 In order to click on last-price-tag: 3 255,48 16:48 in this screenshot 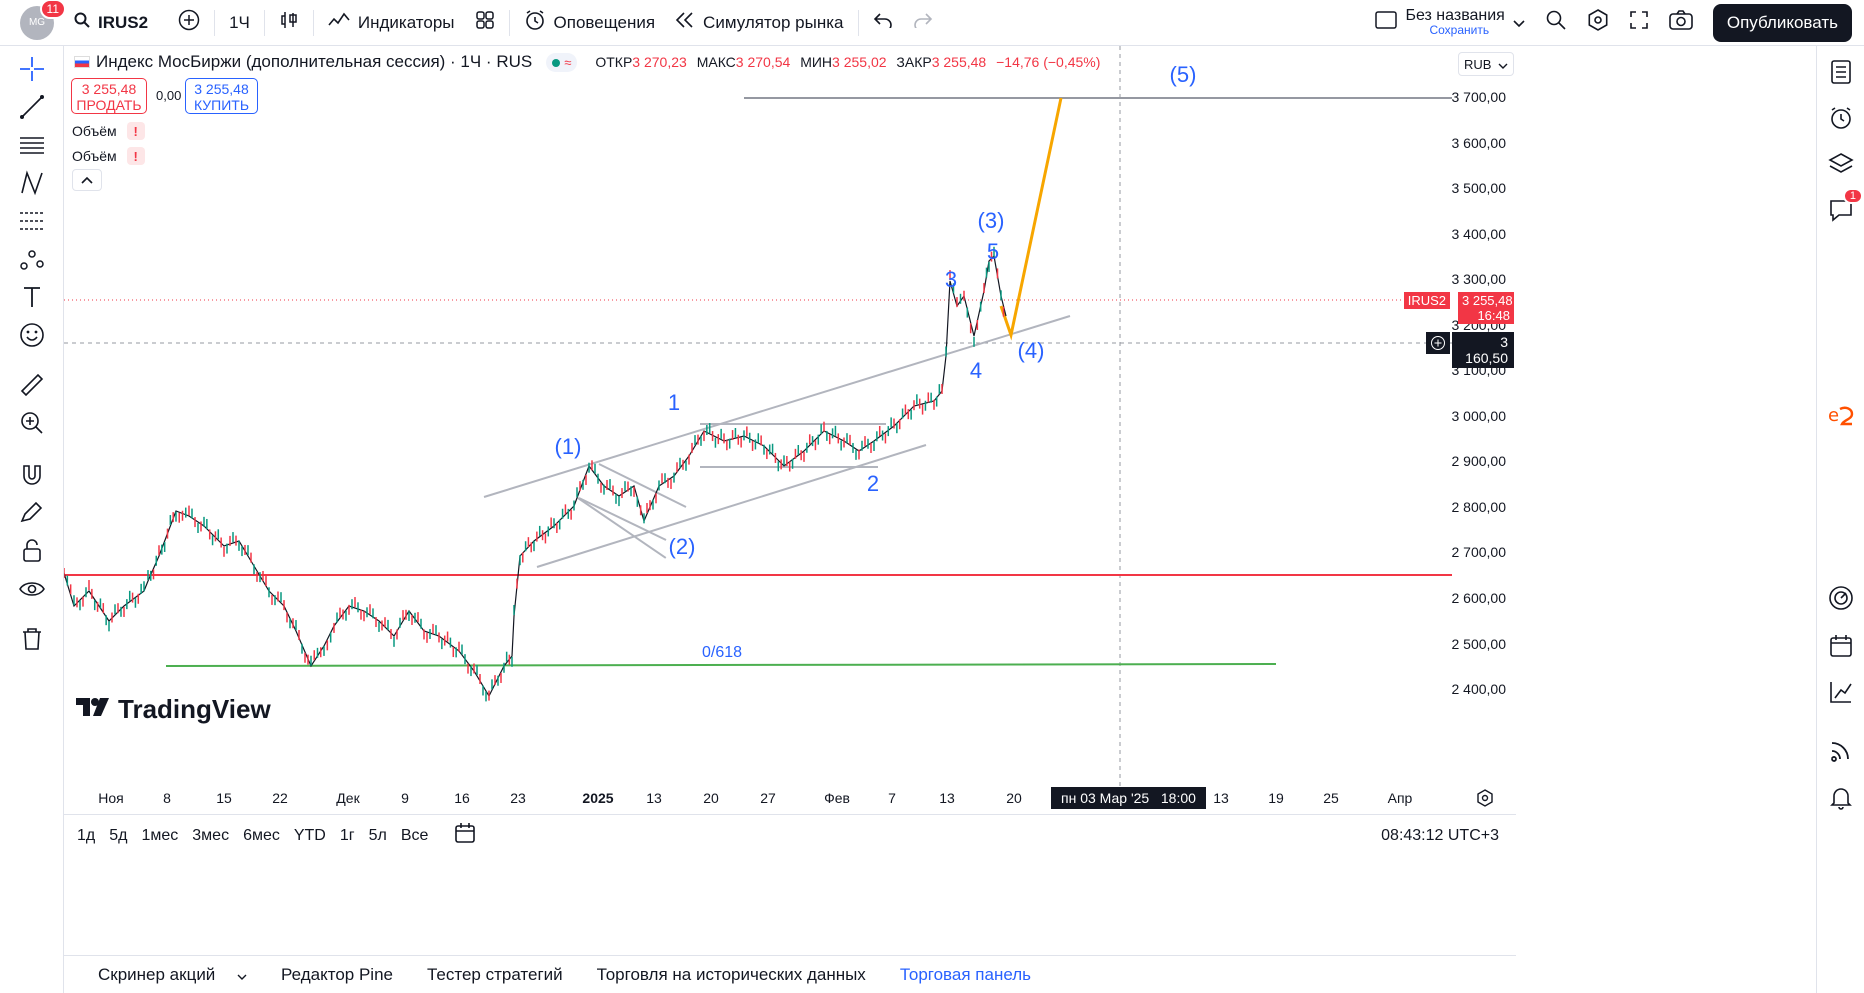, I will do `click(1486, 308)`.